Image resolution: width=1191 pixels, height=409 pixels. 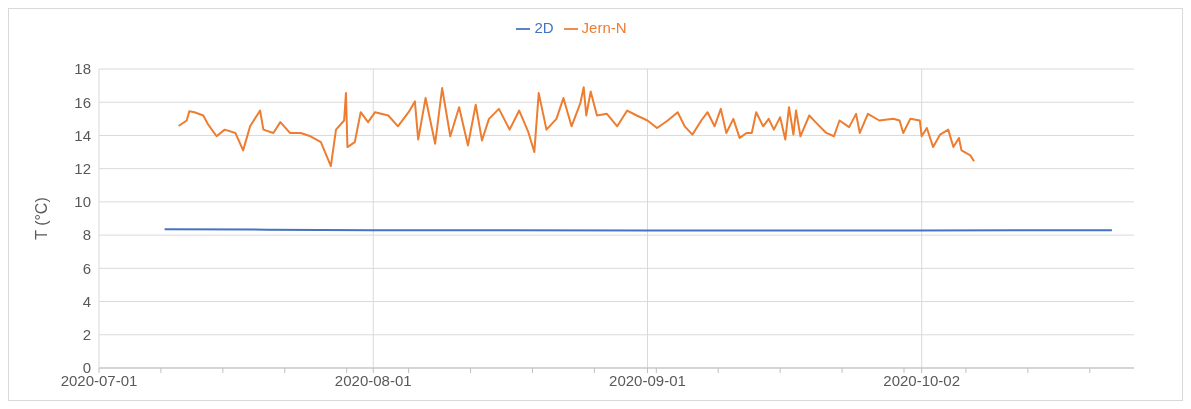 What do you see at coordinates (82, 168) in the screenshot?
I see `y-tick-label: 12` at bounding box center [82, 168].